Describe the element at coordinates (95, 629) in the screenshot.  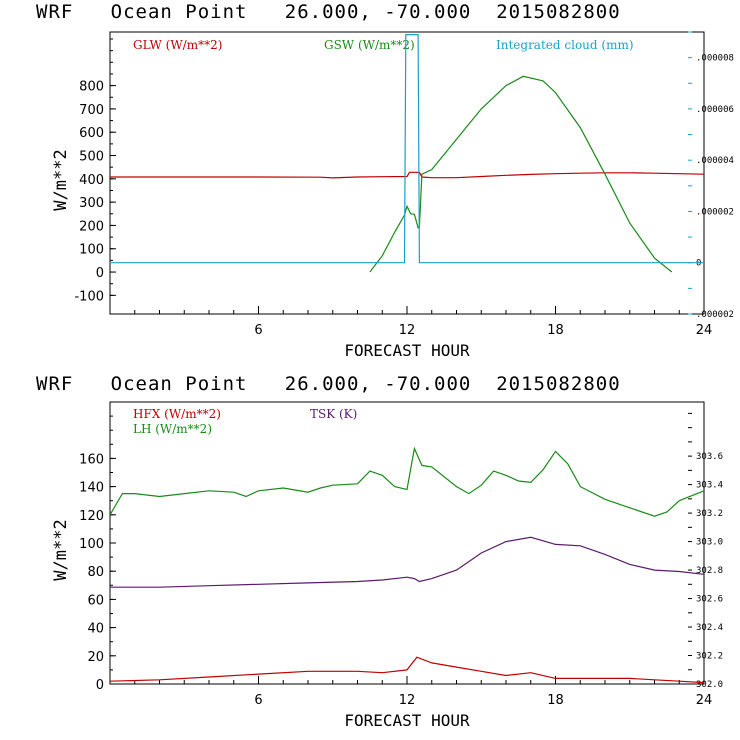
I see `left-tick-label: 40` at that location.